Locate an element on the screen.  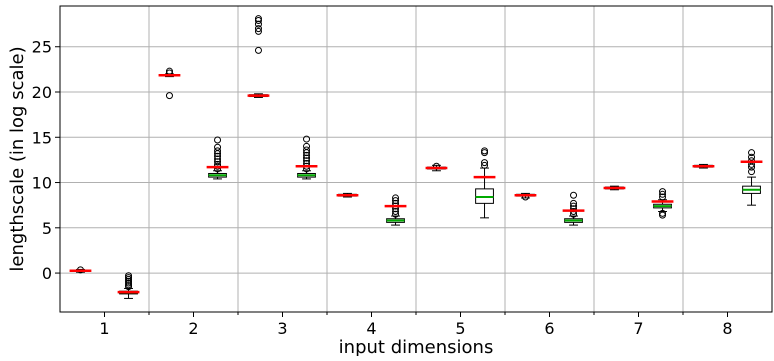
y-tick-label: 0 is located at coordinates (47, 273).